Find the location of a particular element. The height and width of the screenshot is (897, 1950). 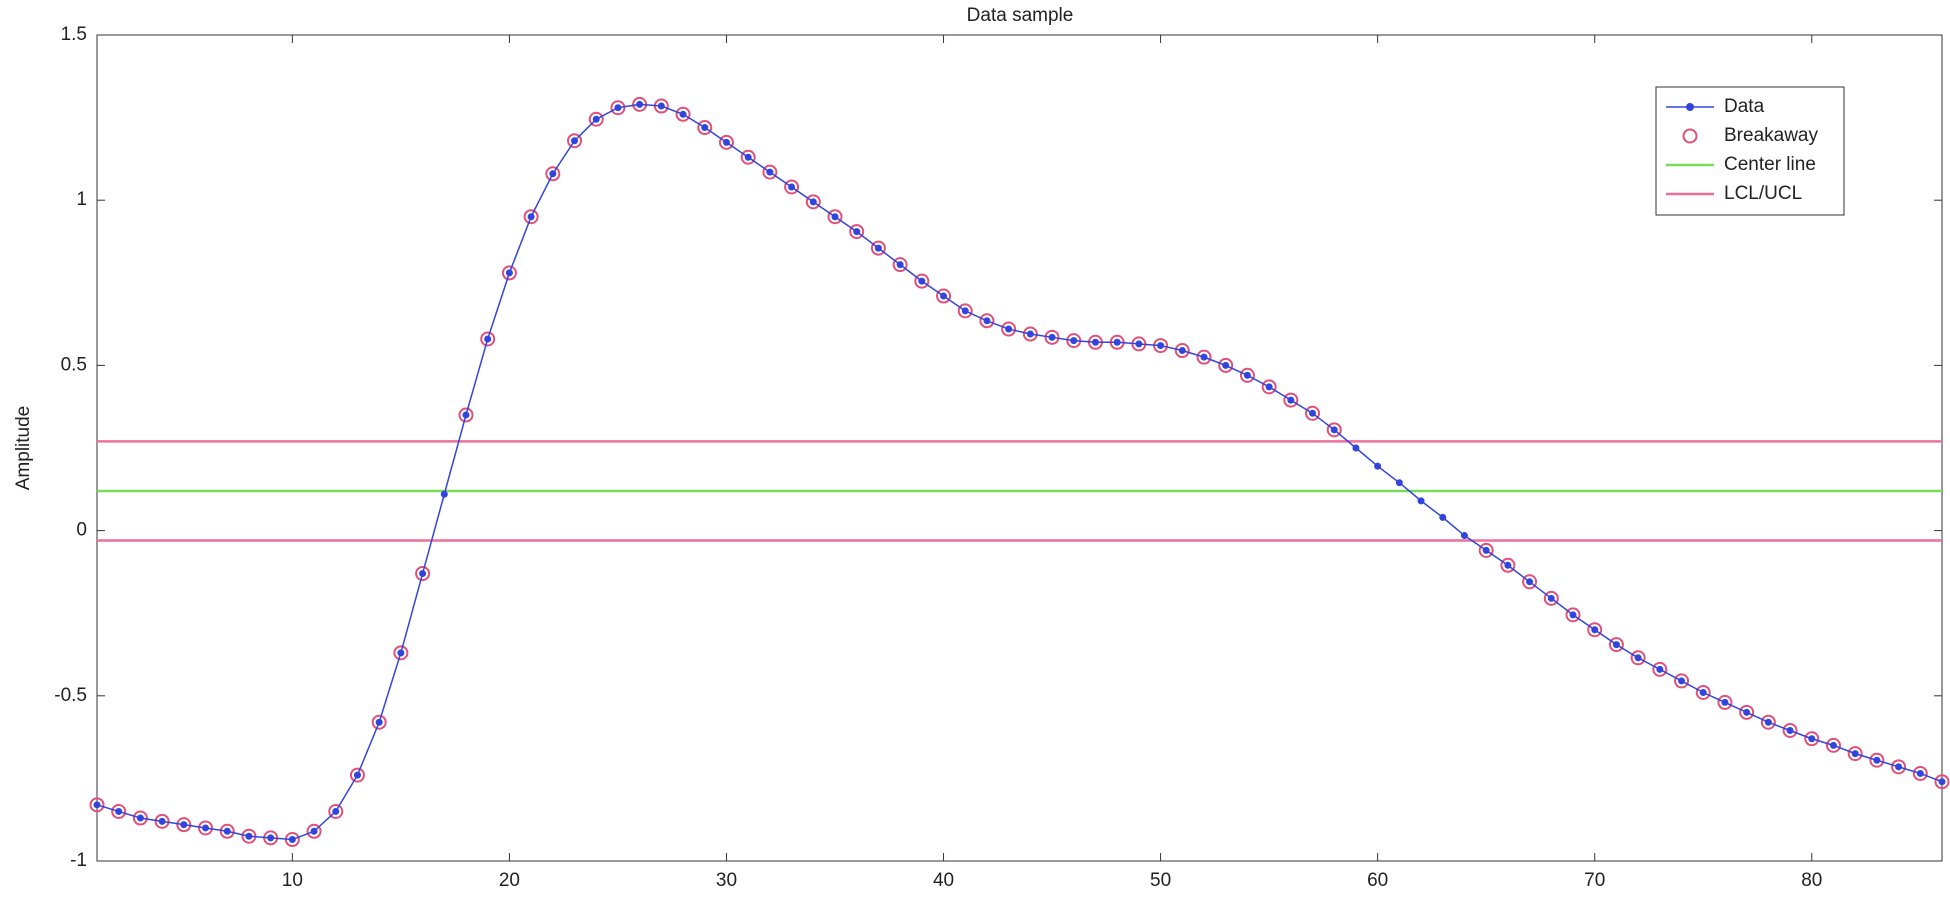

y-axis-label: Amplitude is located at coordinates (23, 448).